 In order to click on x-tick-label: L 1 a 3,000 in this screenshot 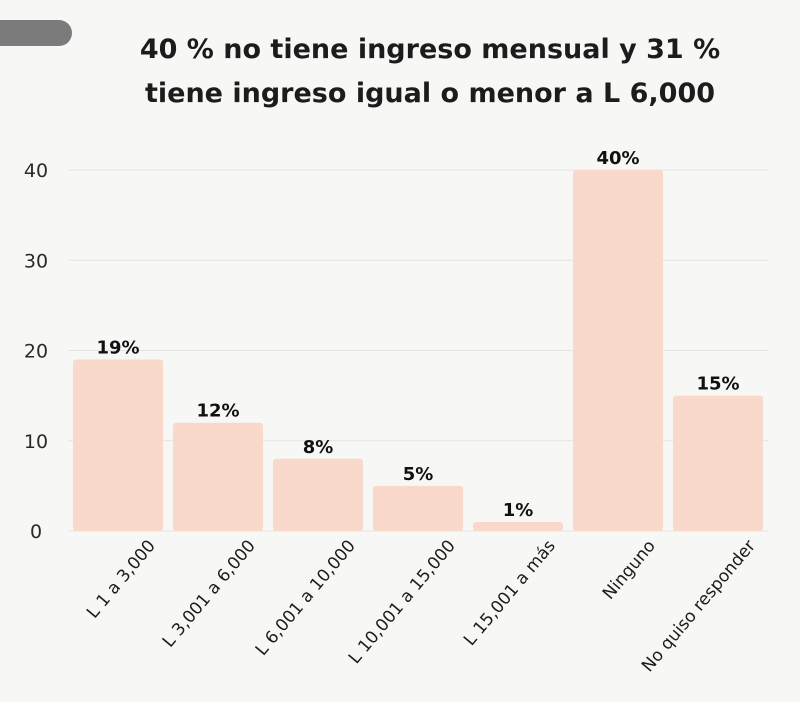, I will do `click(121, 579)`.